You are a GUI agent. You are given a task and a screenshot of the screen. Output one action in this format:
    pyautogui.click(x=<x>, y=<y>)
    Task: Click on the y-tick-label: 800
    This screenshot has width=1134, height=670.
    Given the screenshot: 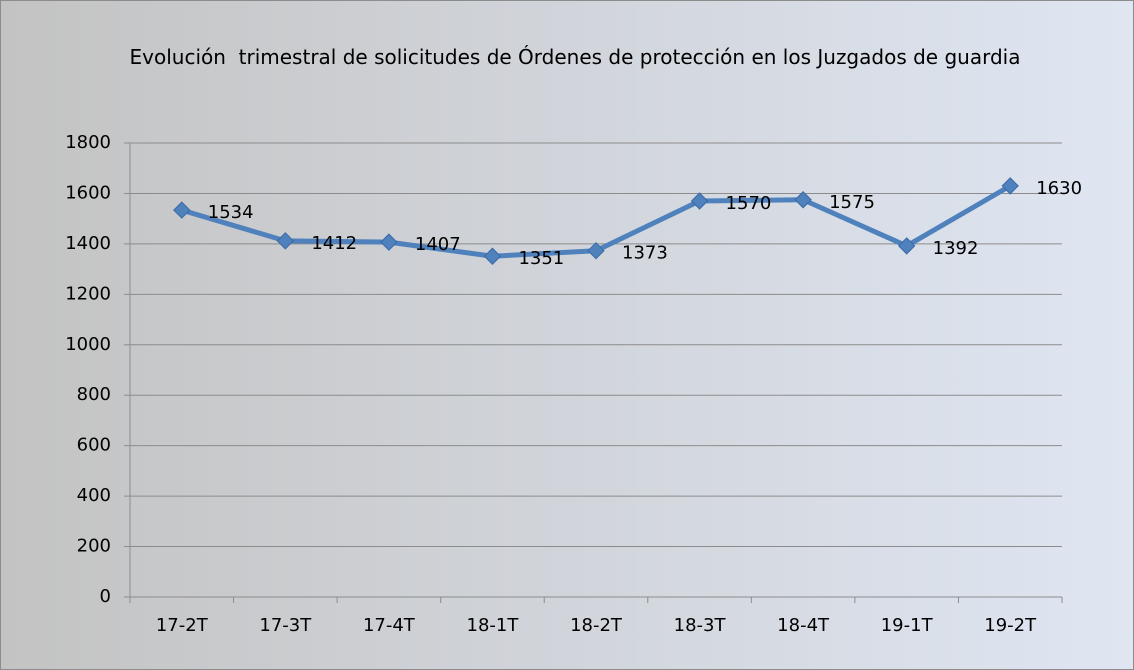 What is the action you would take?
    pyautogui.click(x=94, y=394)
    